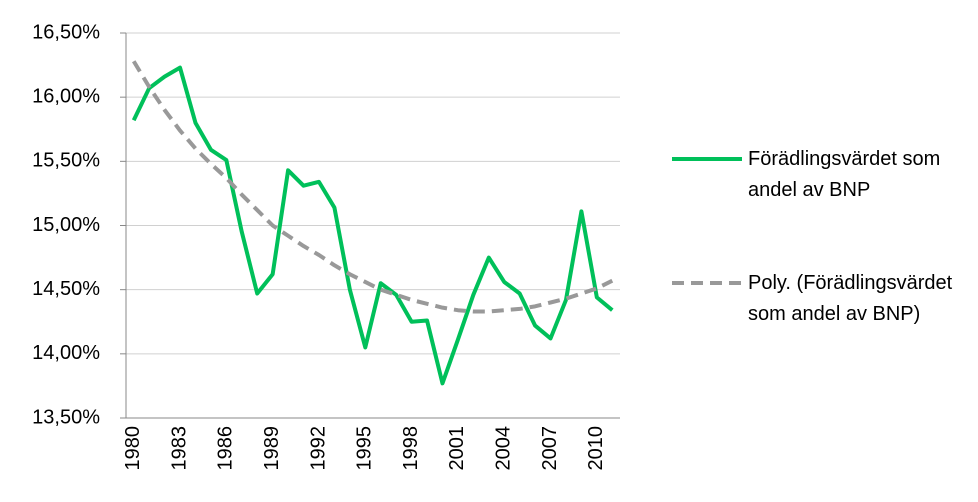 The image size is (978, 502). Describe the element at coordinates (66, 32) in the screenshot. I see `y-tick-label: 16,50%` at that location.